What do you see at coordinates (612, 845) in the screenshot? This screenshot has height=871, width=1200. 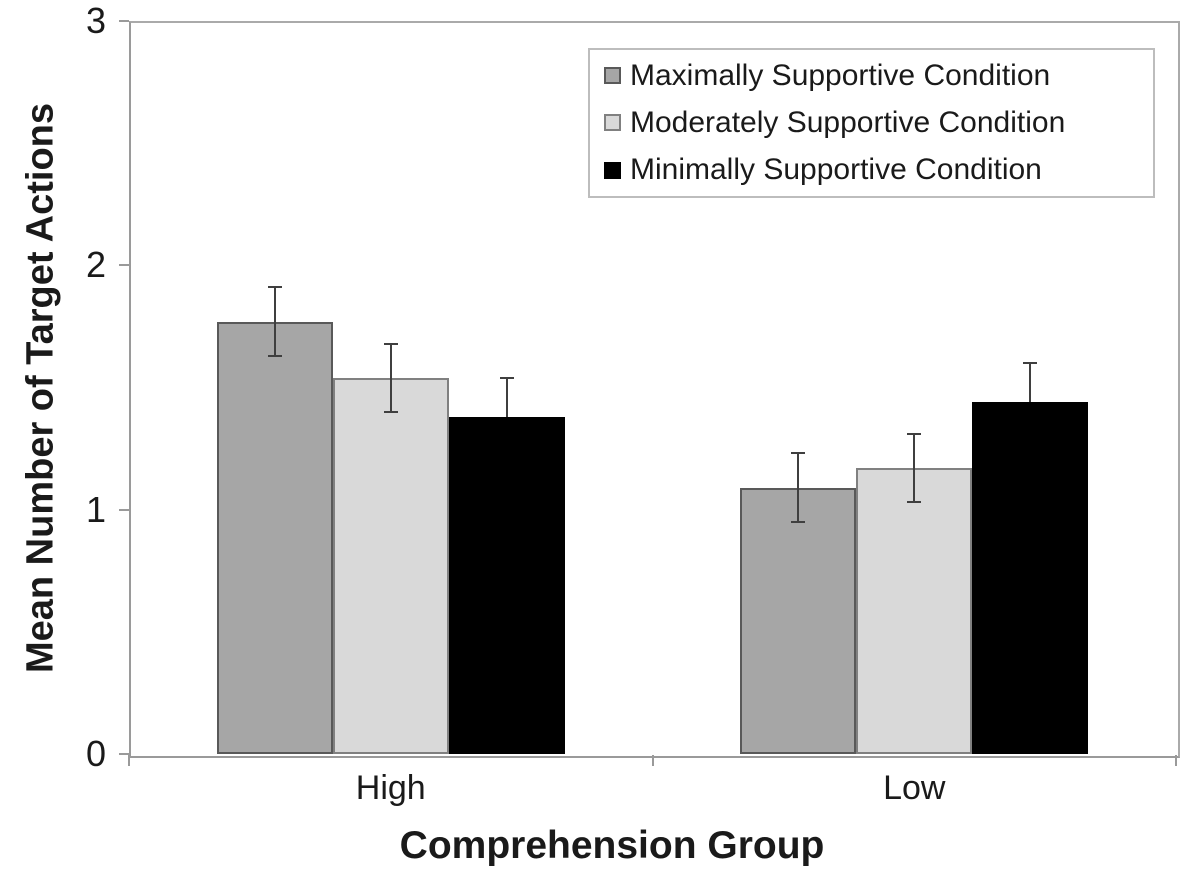 I see `x-axis-title: Comprehension Group` at bounding box center [612, 845].